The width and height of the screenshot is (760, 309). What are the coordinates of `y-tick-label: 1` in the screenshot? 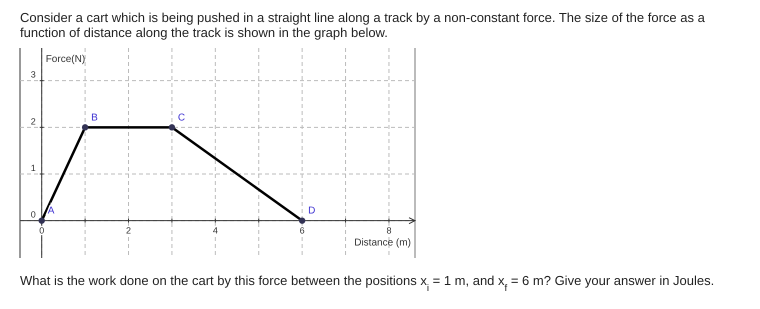 It's located at (33, 168).